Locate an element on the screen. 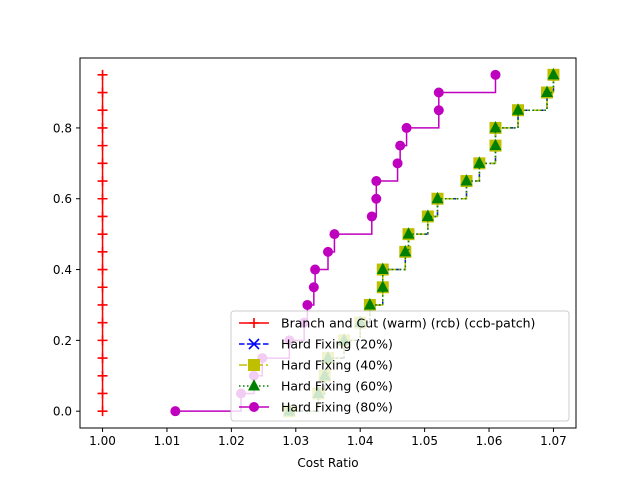 The height and width of the screenshot is (480, 640). legend-label: Hard Fixing (60%) is located at coordinates (337, 386).